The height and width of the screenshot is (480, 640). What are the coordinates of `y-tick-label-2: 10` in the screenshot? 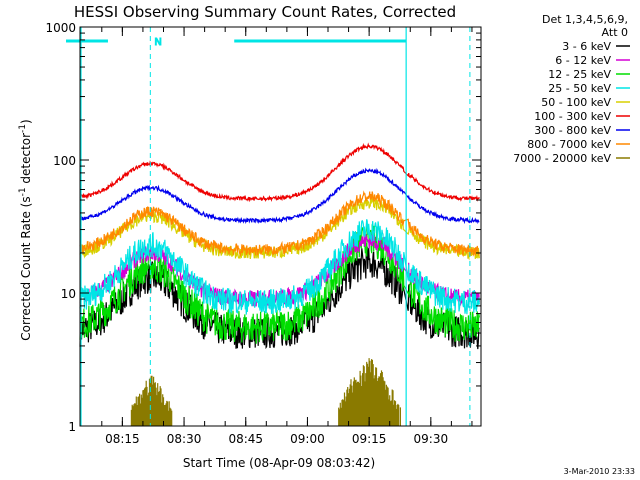 It's located at (68, 294).